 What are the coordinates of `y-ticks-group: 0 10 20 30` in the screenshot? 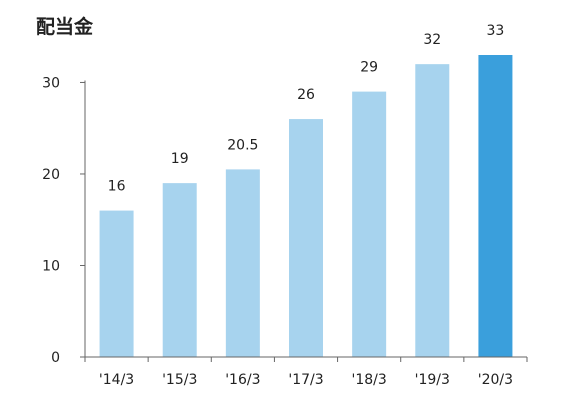 It's located at (63, 220).